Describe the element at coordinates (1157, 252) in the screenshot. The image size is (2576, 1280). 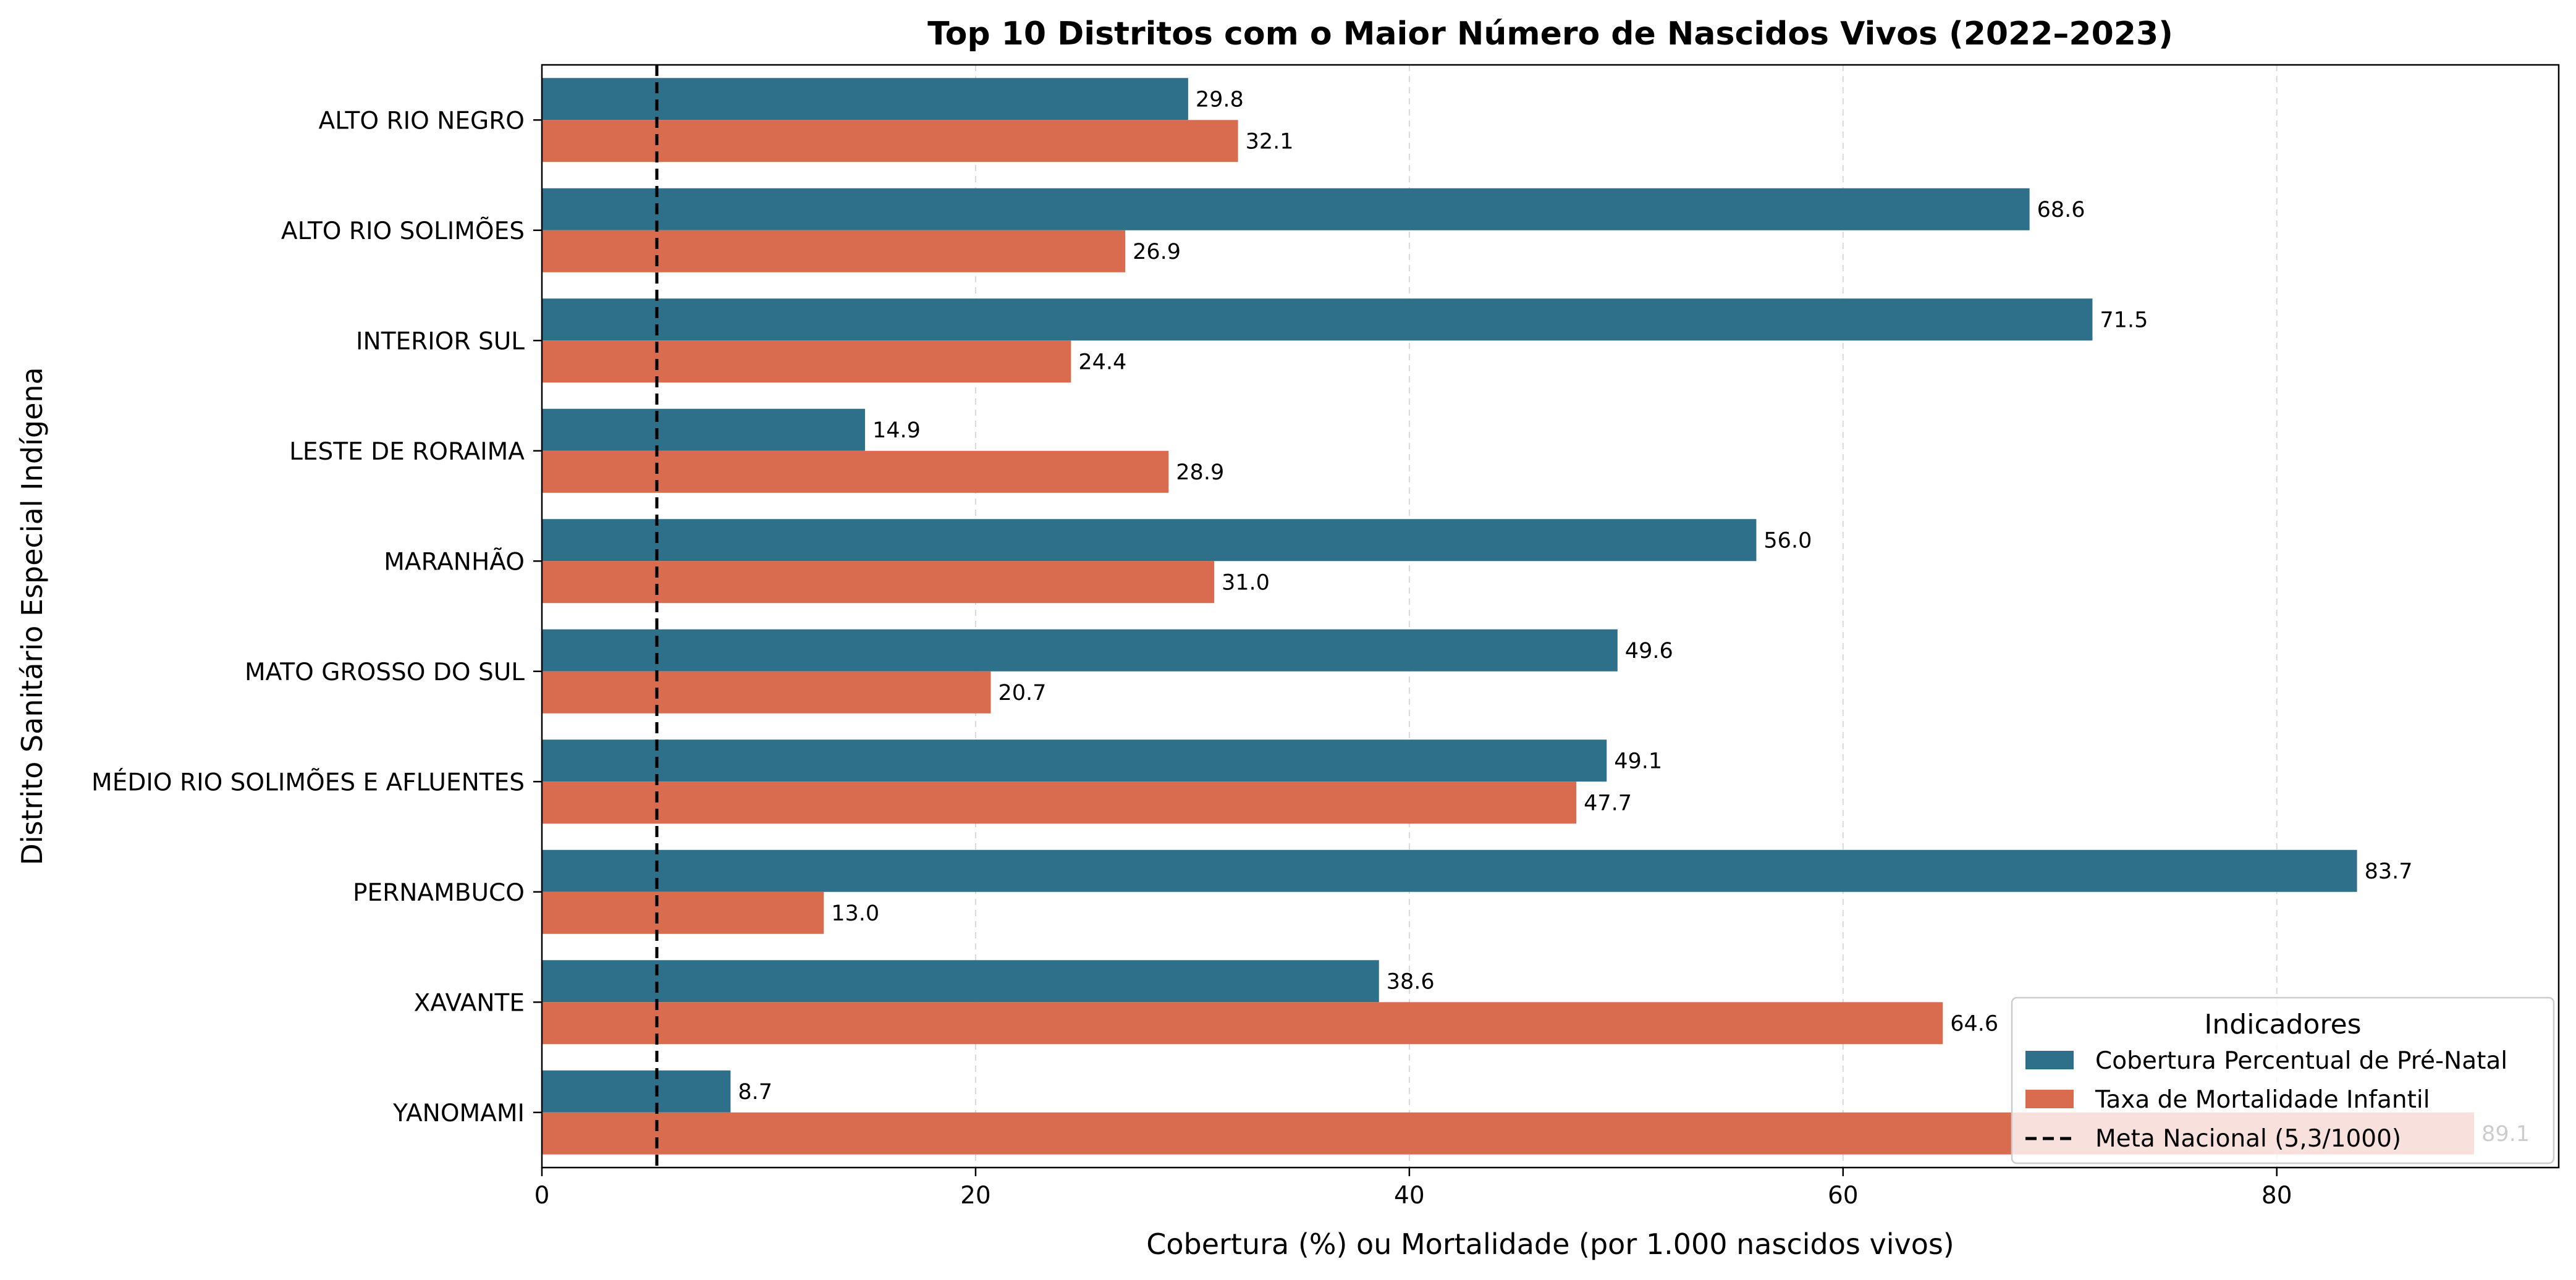
I see `data-label: 26.9` at that location.